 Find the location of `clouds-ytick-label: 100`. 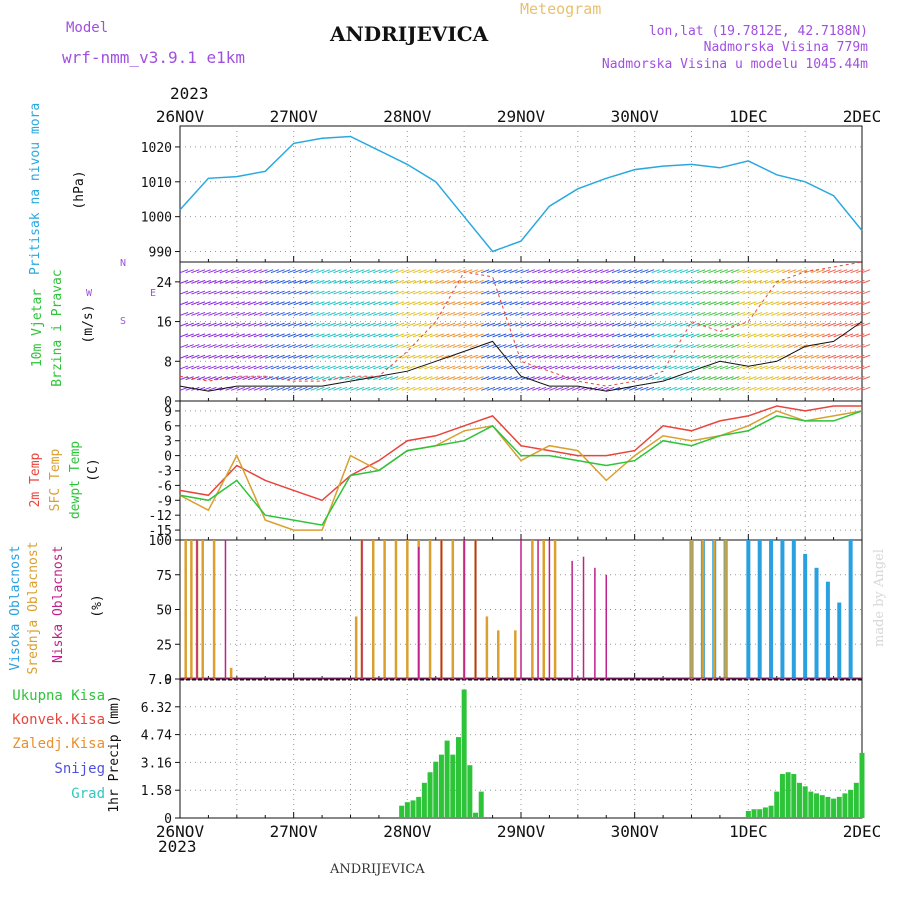

clouds-ytick-label: 100 is located at coordinates (160, 541).